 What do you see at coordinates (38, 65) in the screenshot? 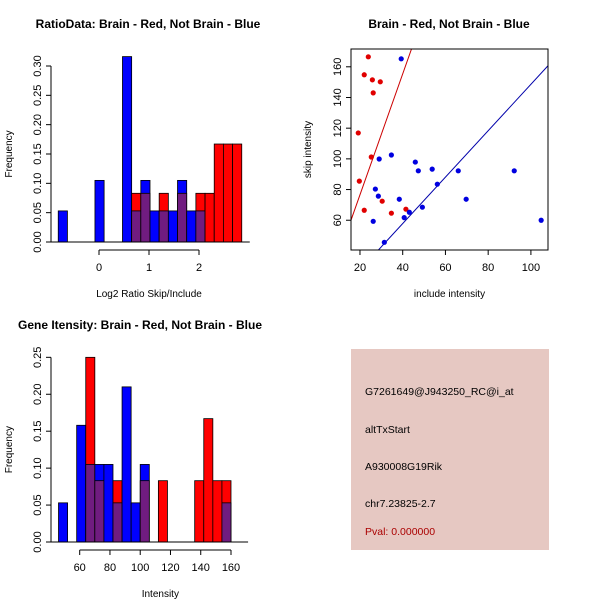
I see `y-tick-label: 0.30` at bounding box center [38, 65].